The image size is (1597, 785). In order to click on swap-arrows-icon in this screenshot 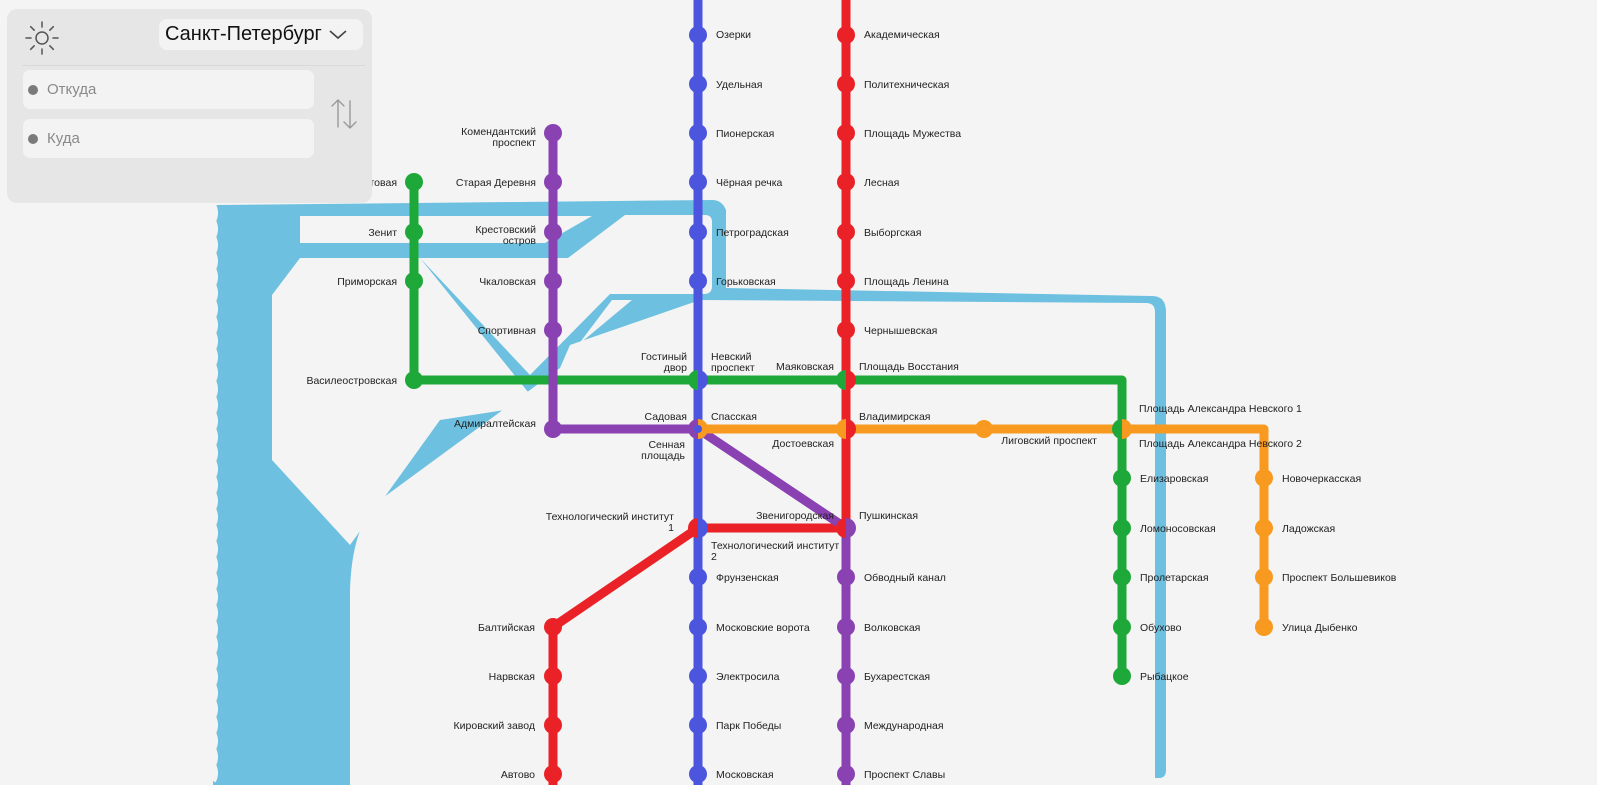, I will do `click(344, 114)`.